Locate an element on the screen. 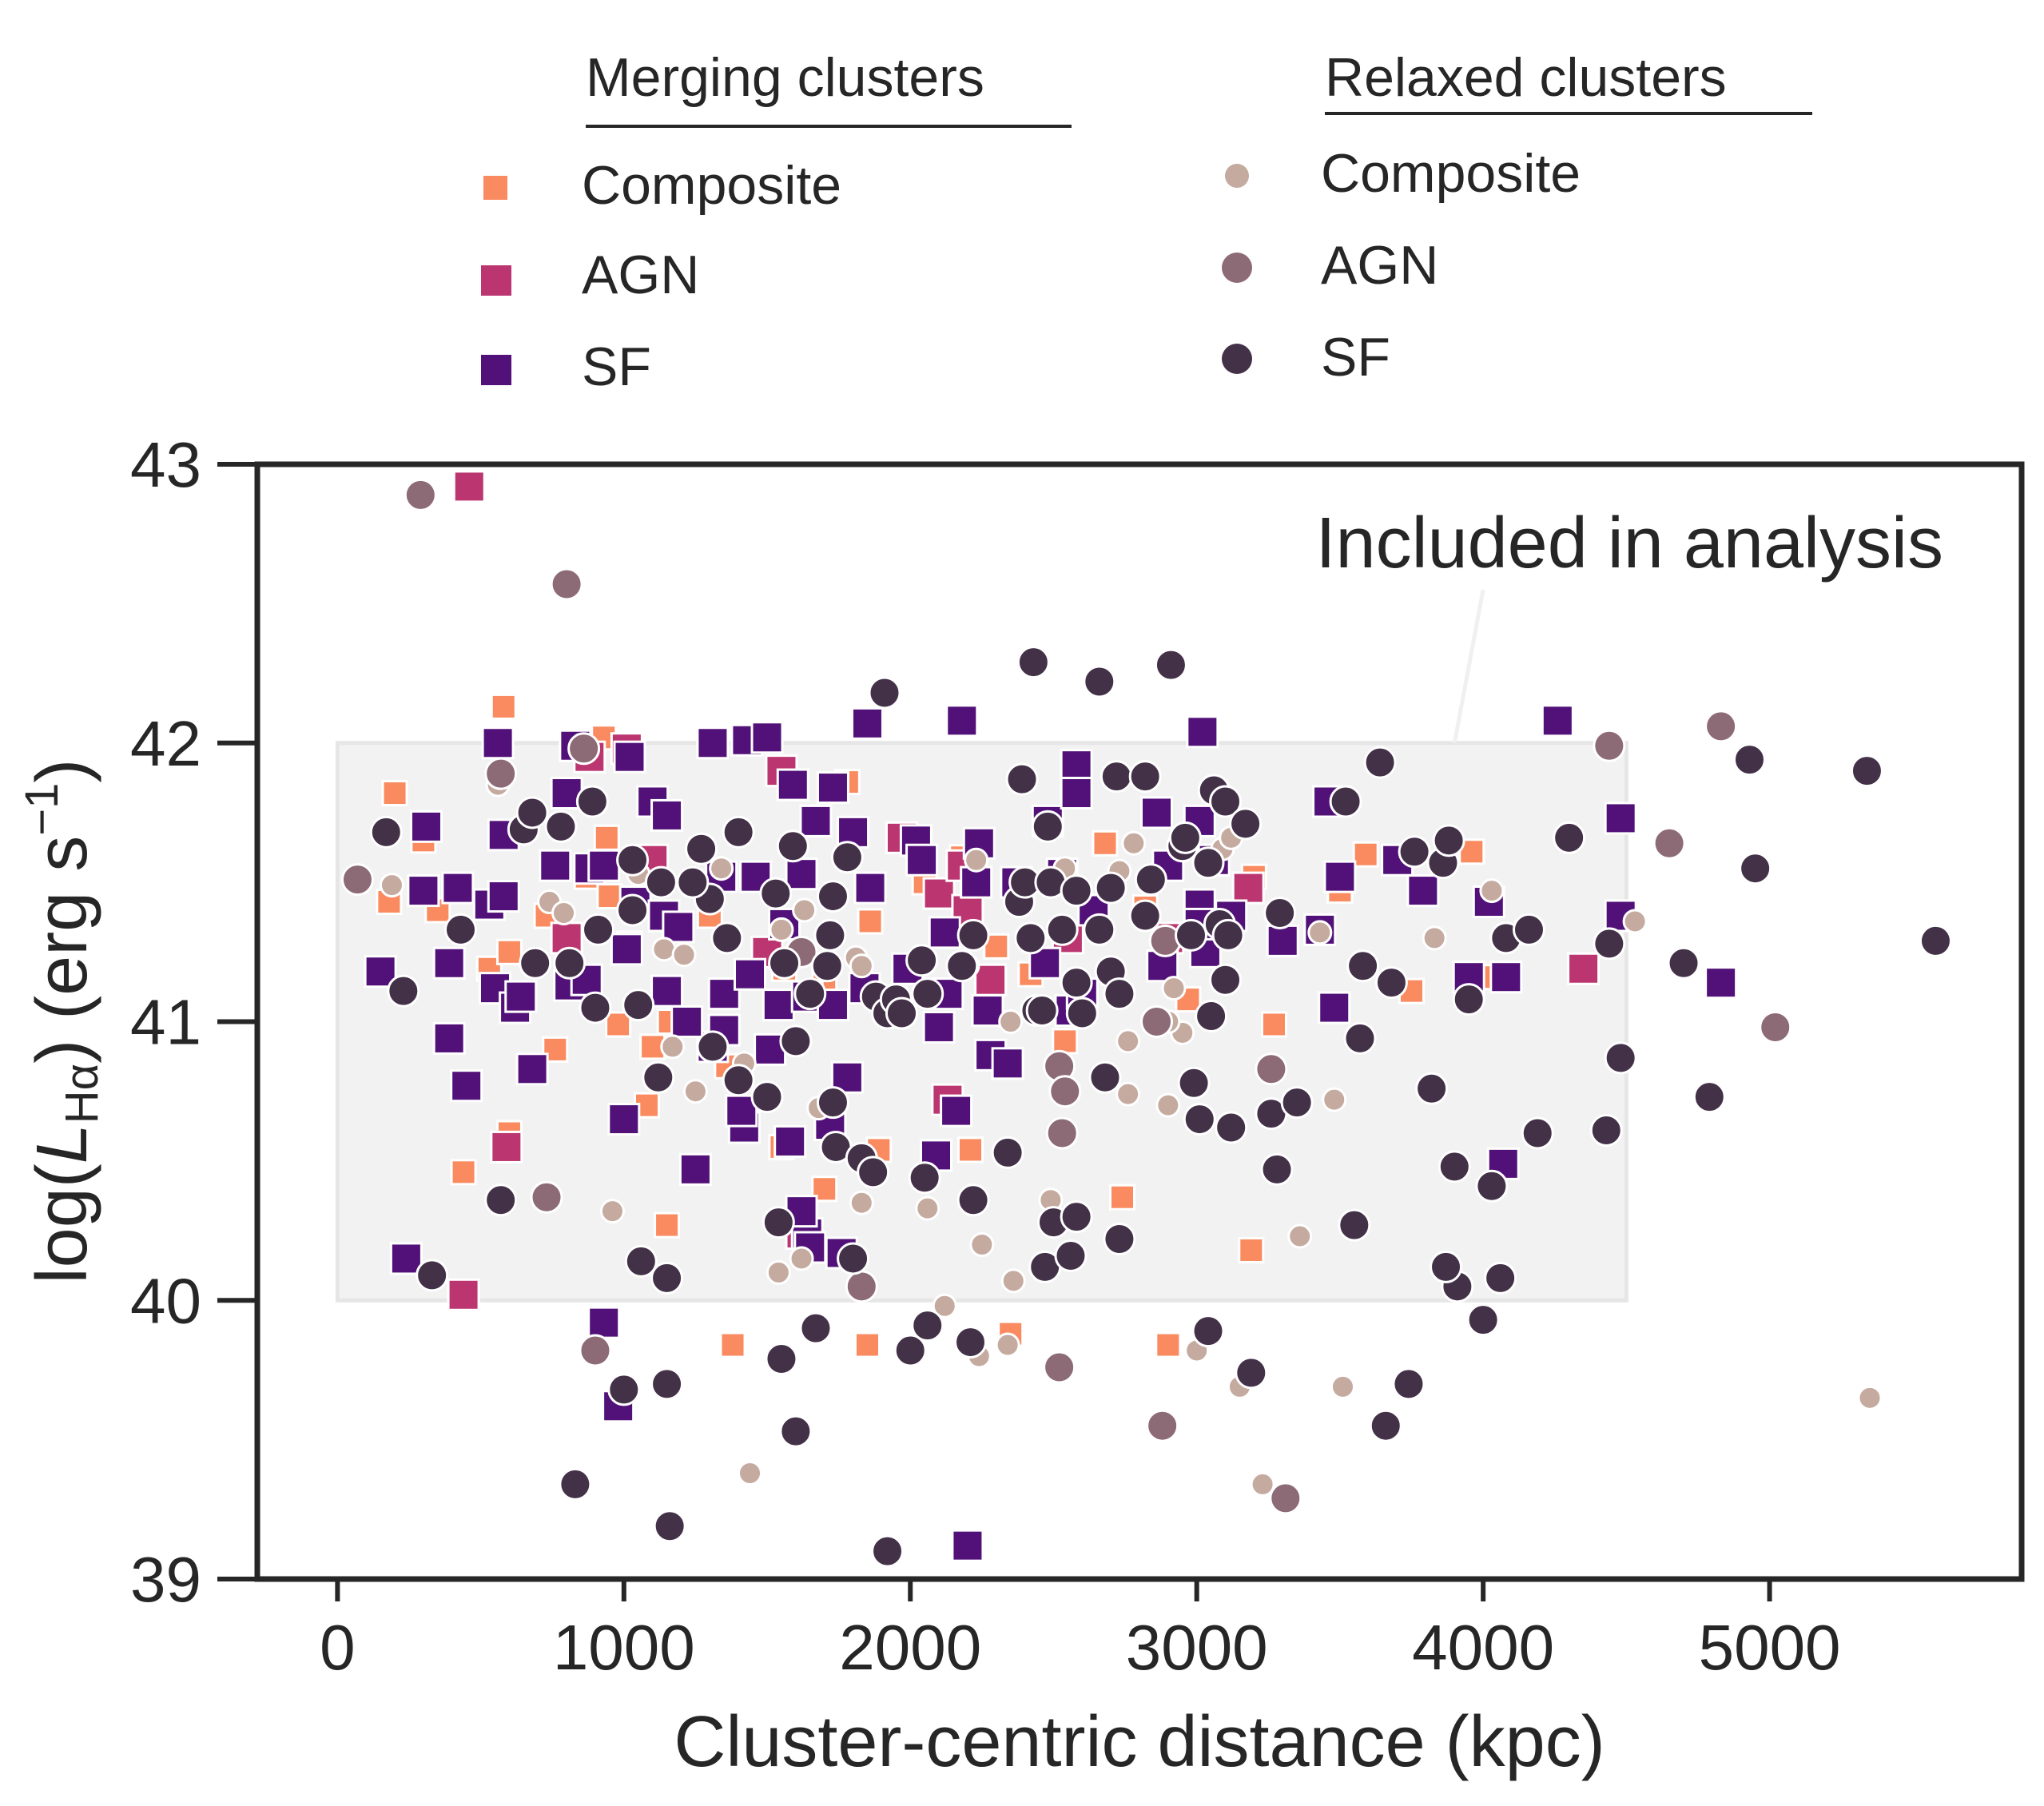 The image size is (2044, 1806). y-label-exponent: −1 is located at coordinates (42, 809).